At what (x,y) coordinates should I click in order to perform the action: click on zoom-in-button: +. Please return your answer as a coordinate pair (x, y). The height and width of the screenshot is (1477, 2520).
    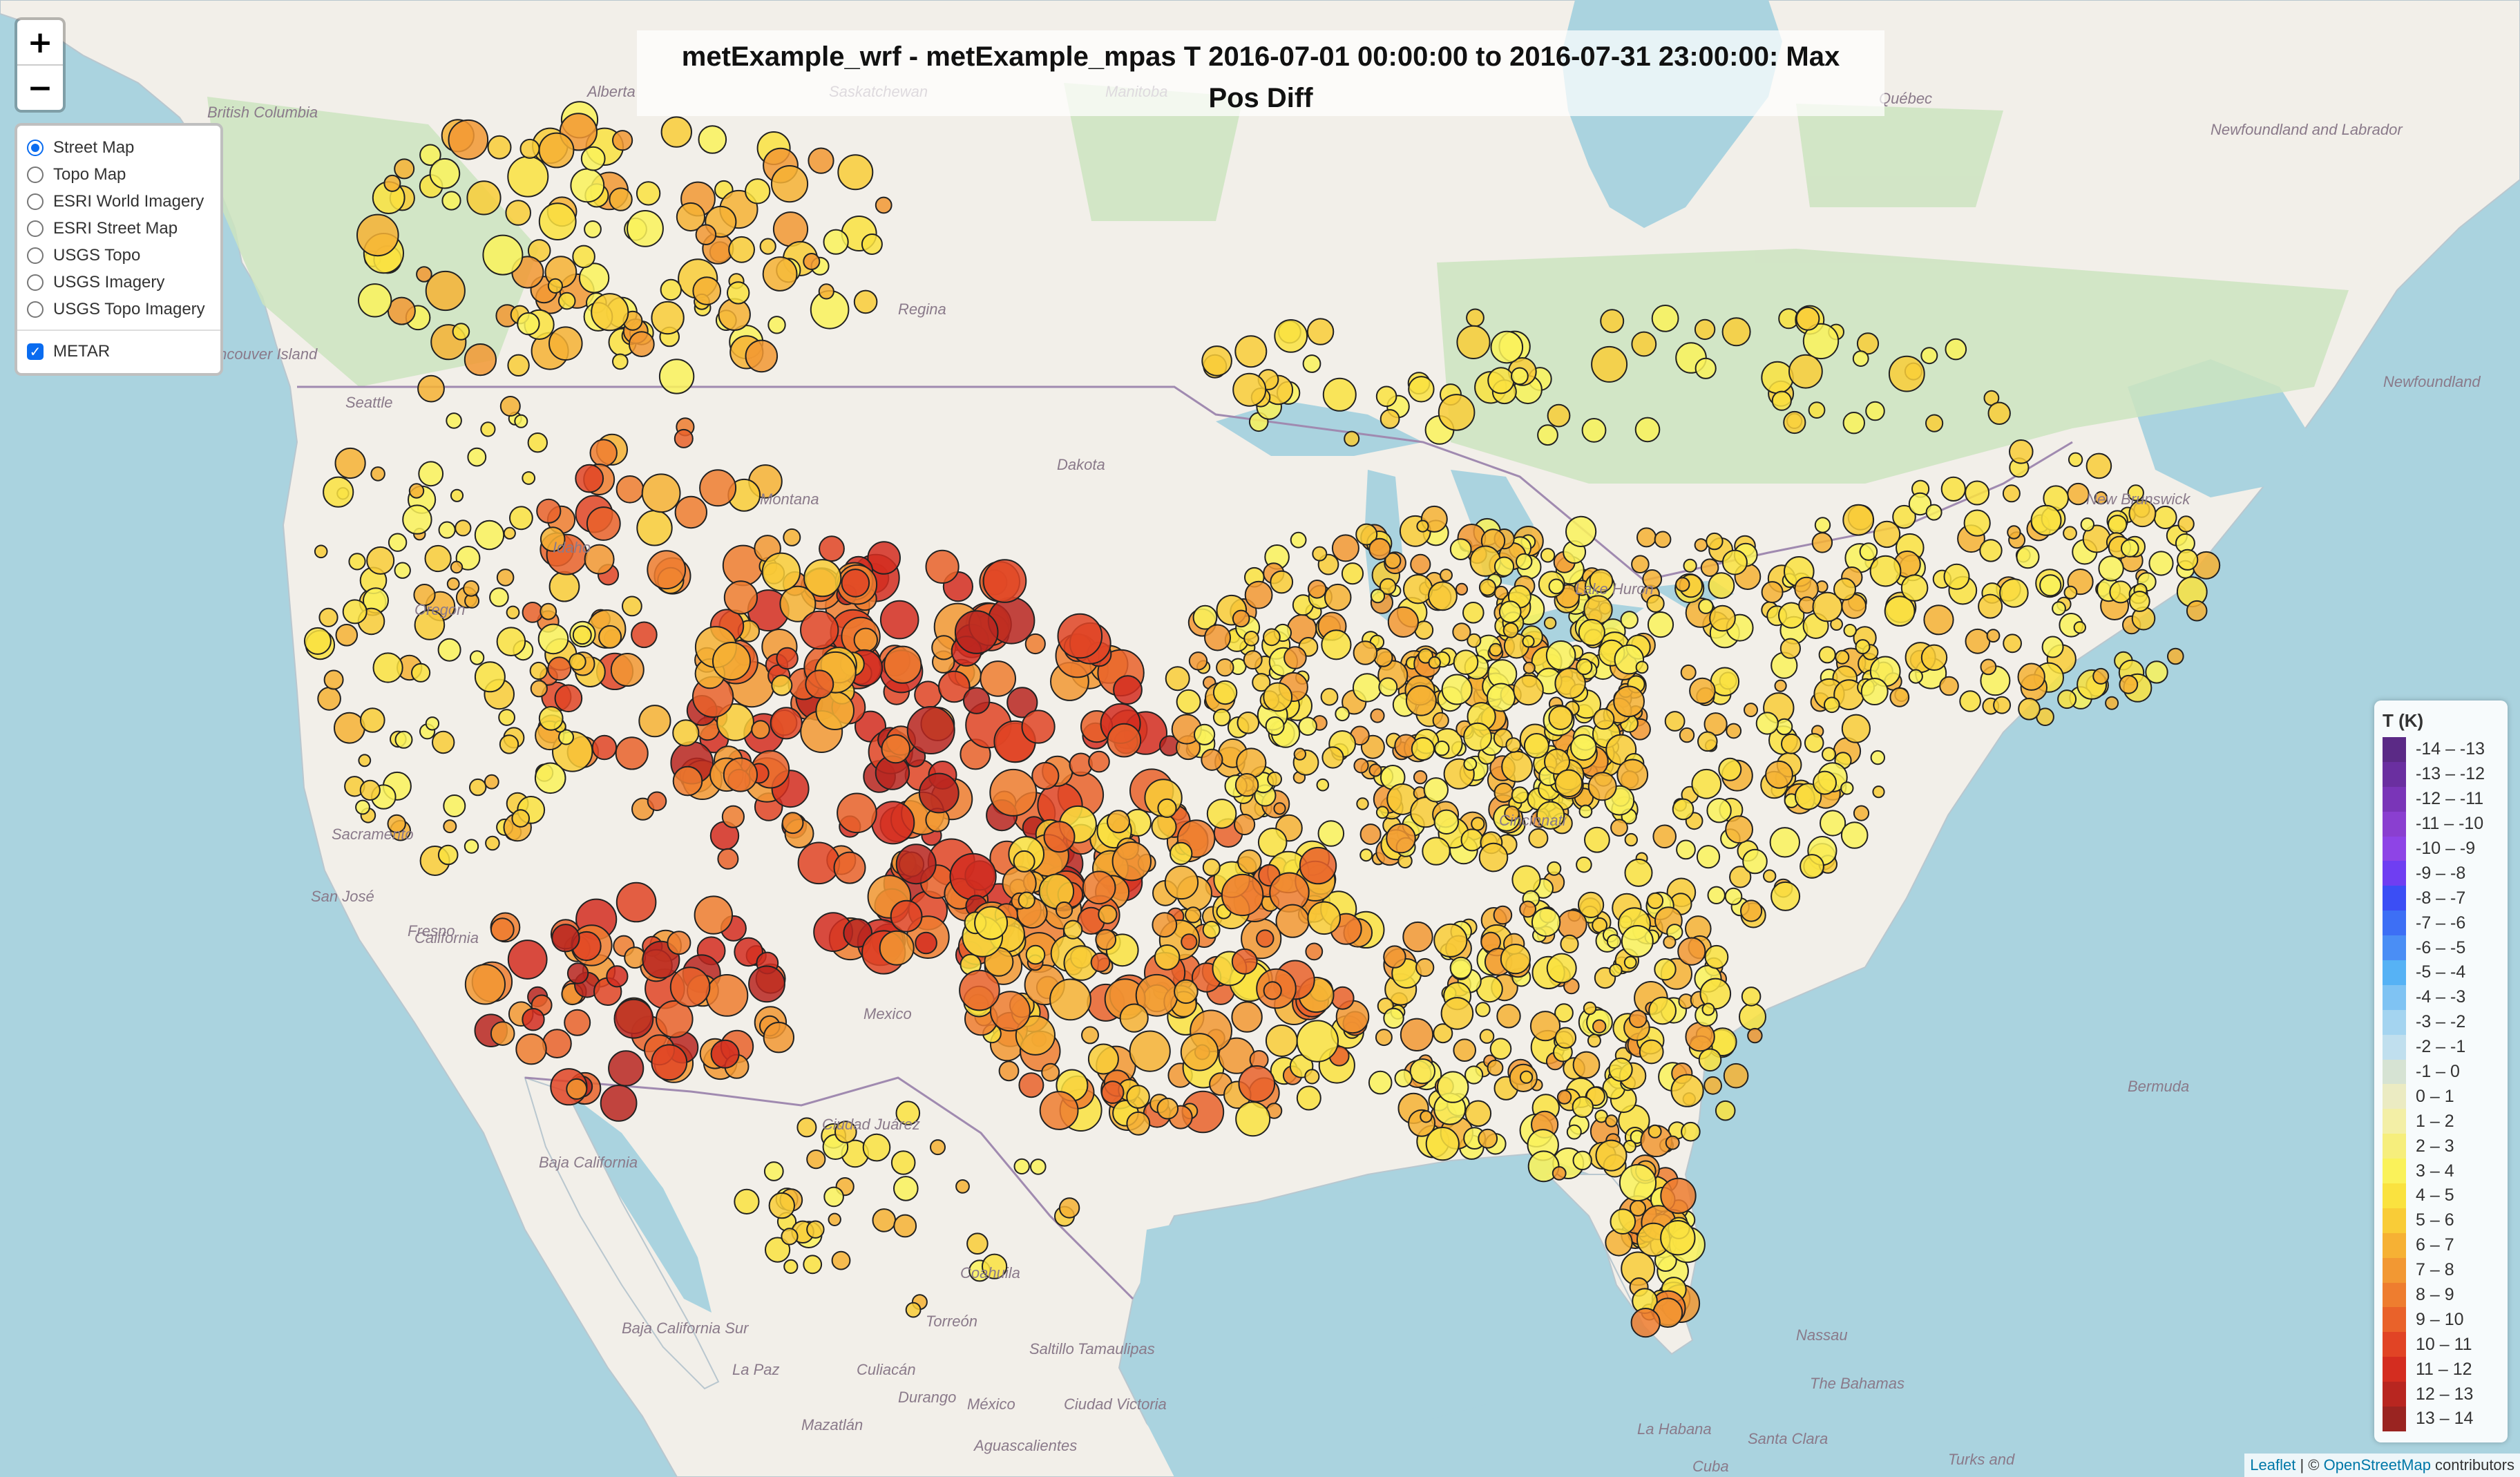
    Looking at the image, I should click on (40, 42).